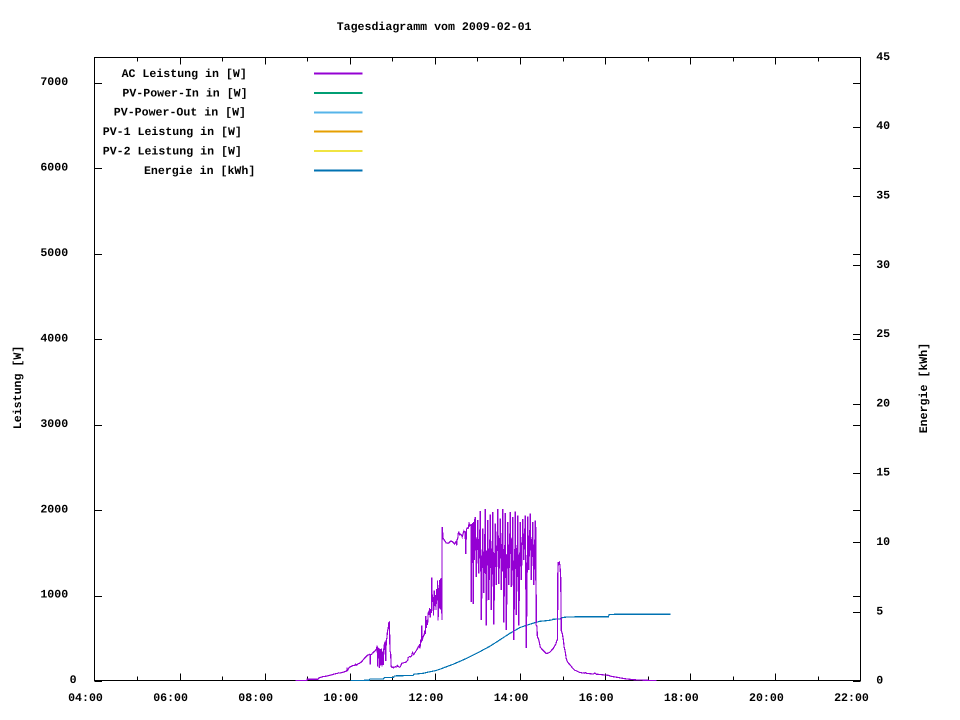  What do you see at coordinates (924, 388) in the screenshot?
I see `svg-text: Energie [kWh]` at bounding box center [924, 388].